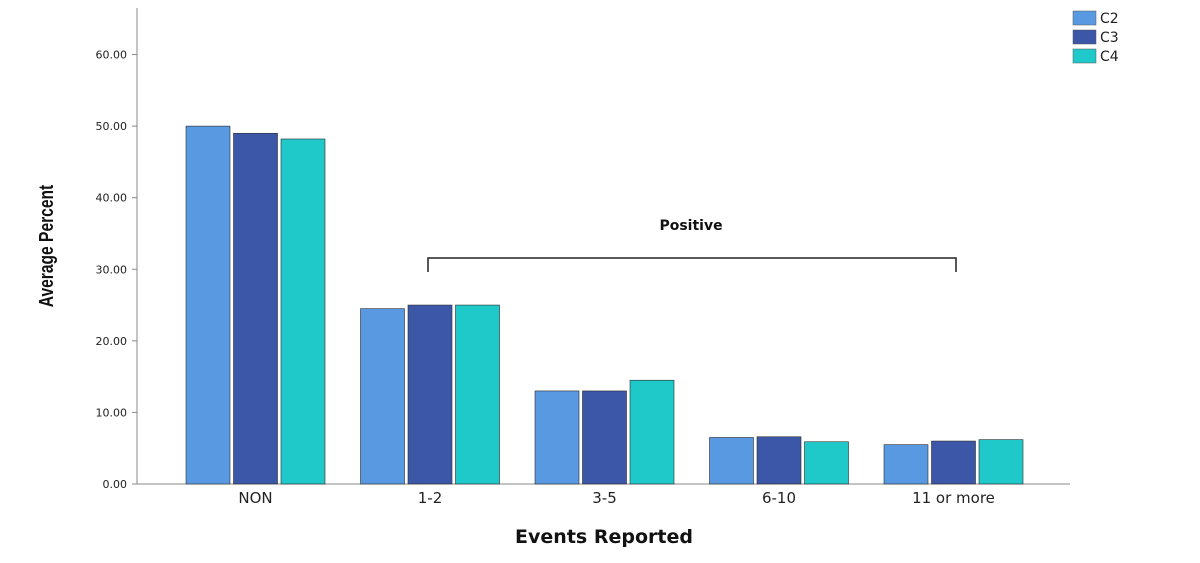  What do you see at coordinates (112, 198) in the screenshot?
I see `y-tick-label: 40.00` at bounding box center [112, 198].